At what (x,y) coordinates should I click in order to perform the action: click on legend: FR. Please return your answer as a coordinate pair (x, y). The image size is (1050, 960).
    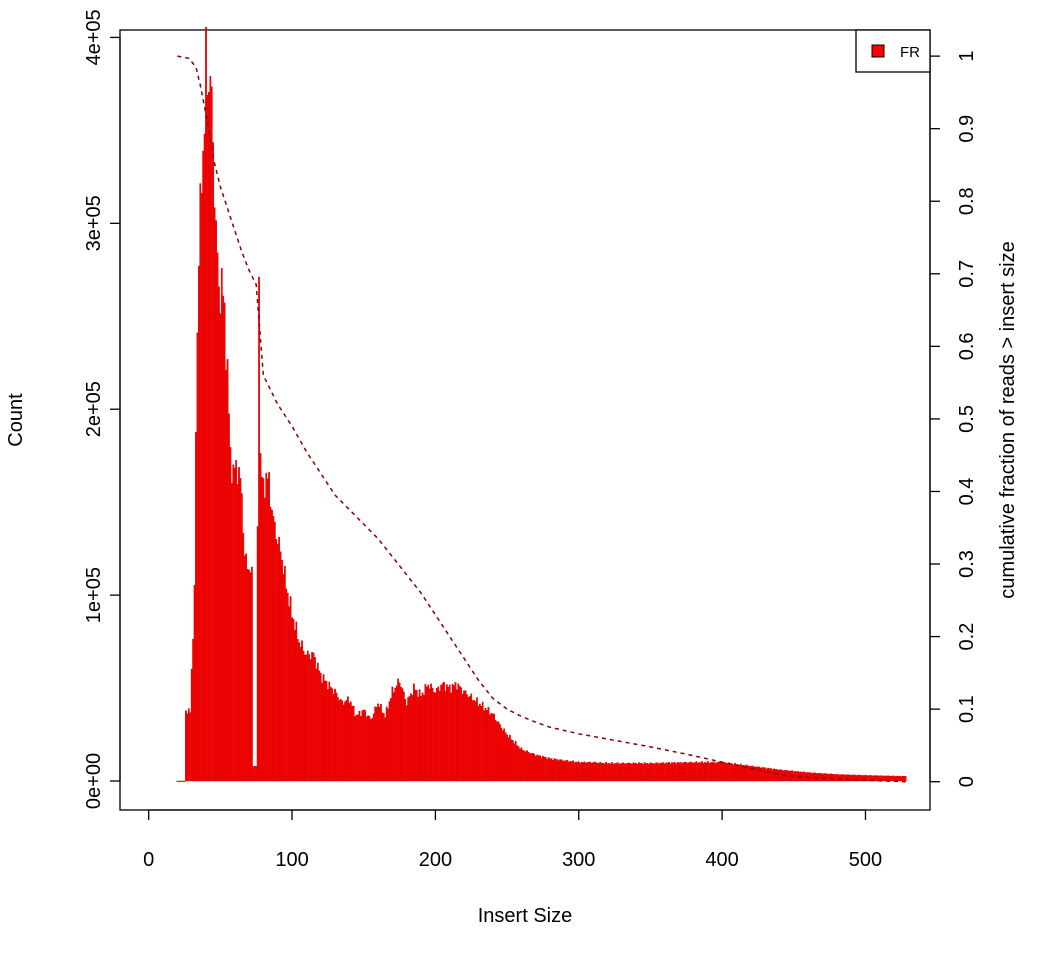
    Looking at the image, I should click on (893, 51).